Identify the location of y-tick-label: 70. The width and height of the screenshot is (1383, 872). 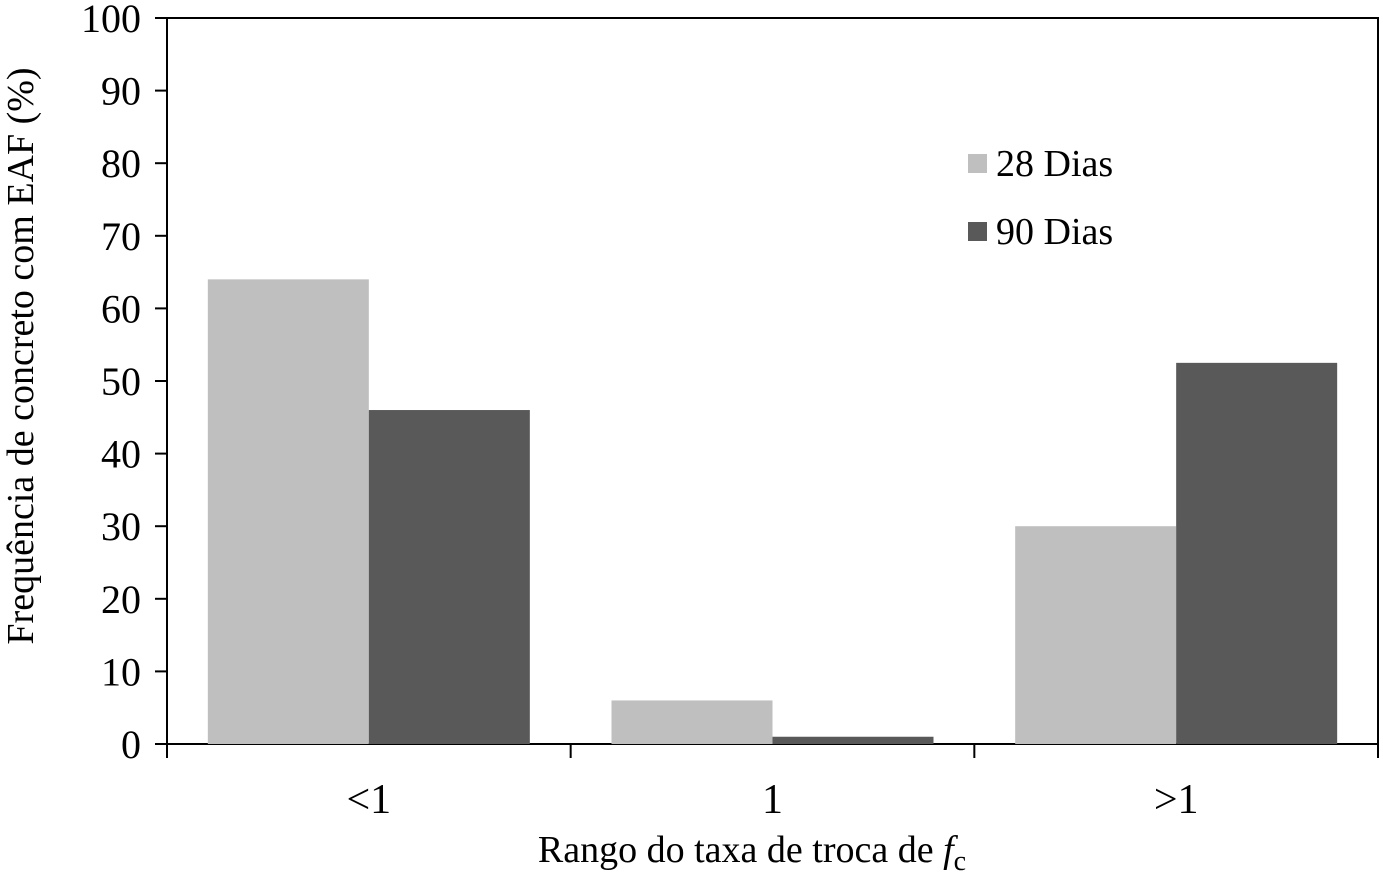
(121, 236).